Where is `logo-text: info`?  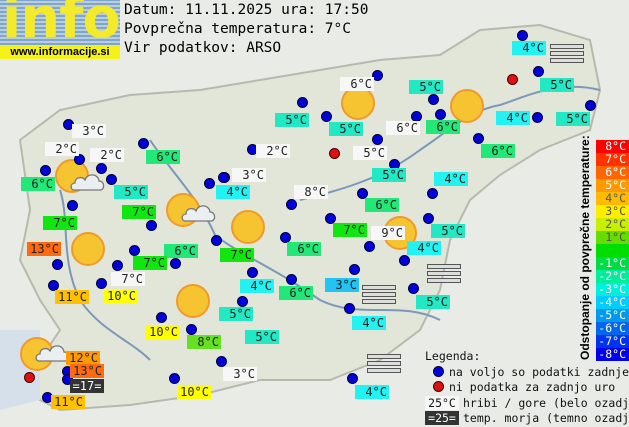
logo-text: info is located at coordinates (61, 22).